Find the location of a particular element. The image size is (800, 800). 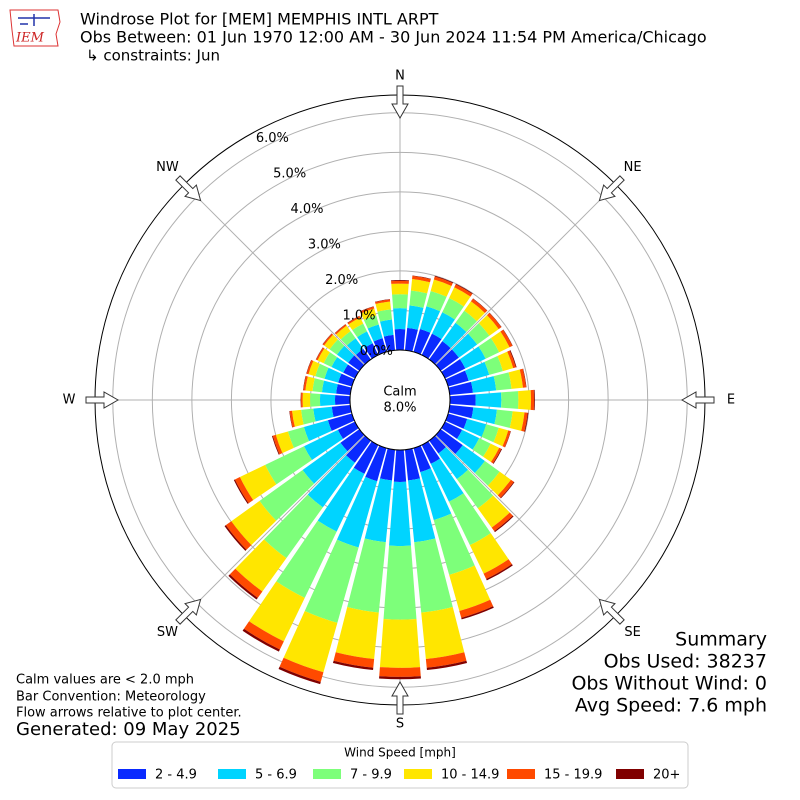

x-tick-label: NE is located at coordinates (633, 167).